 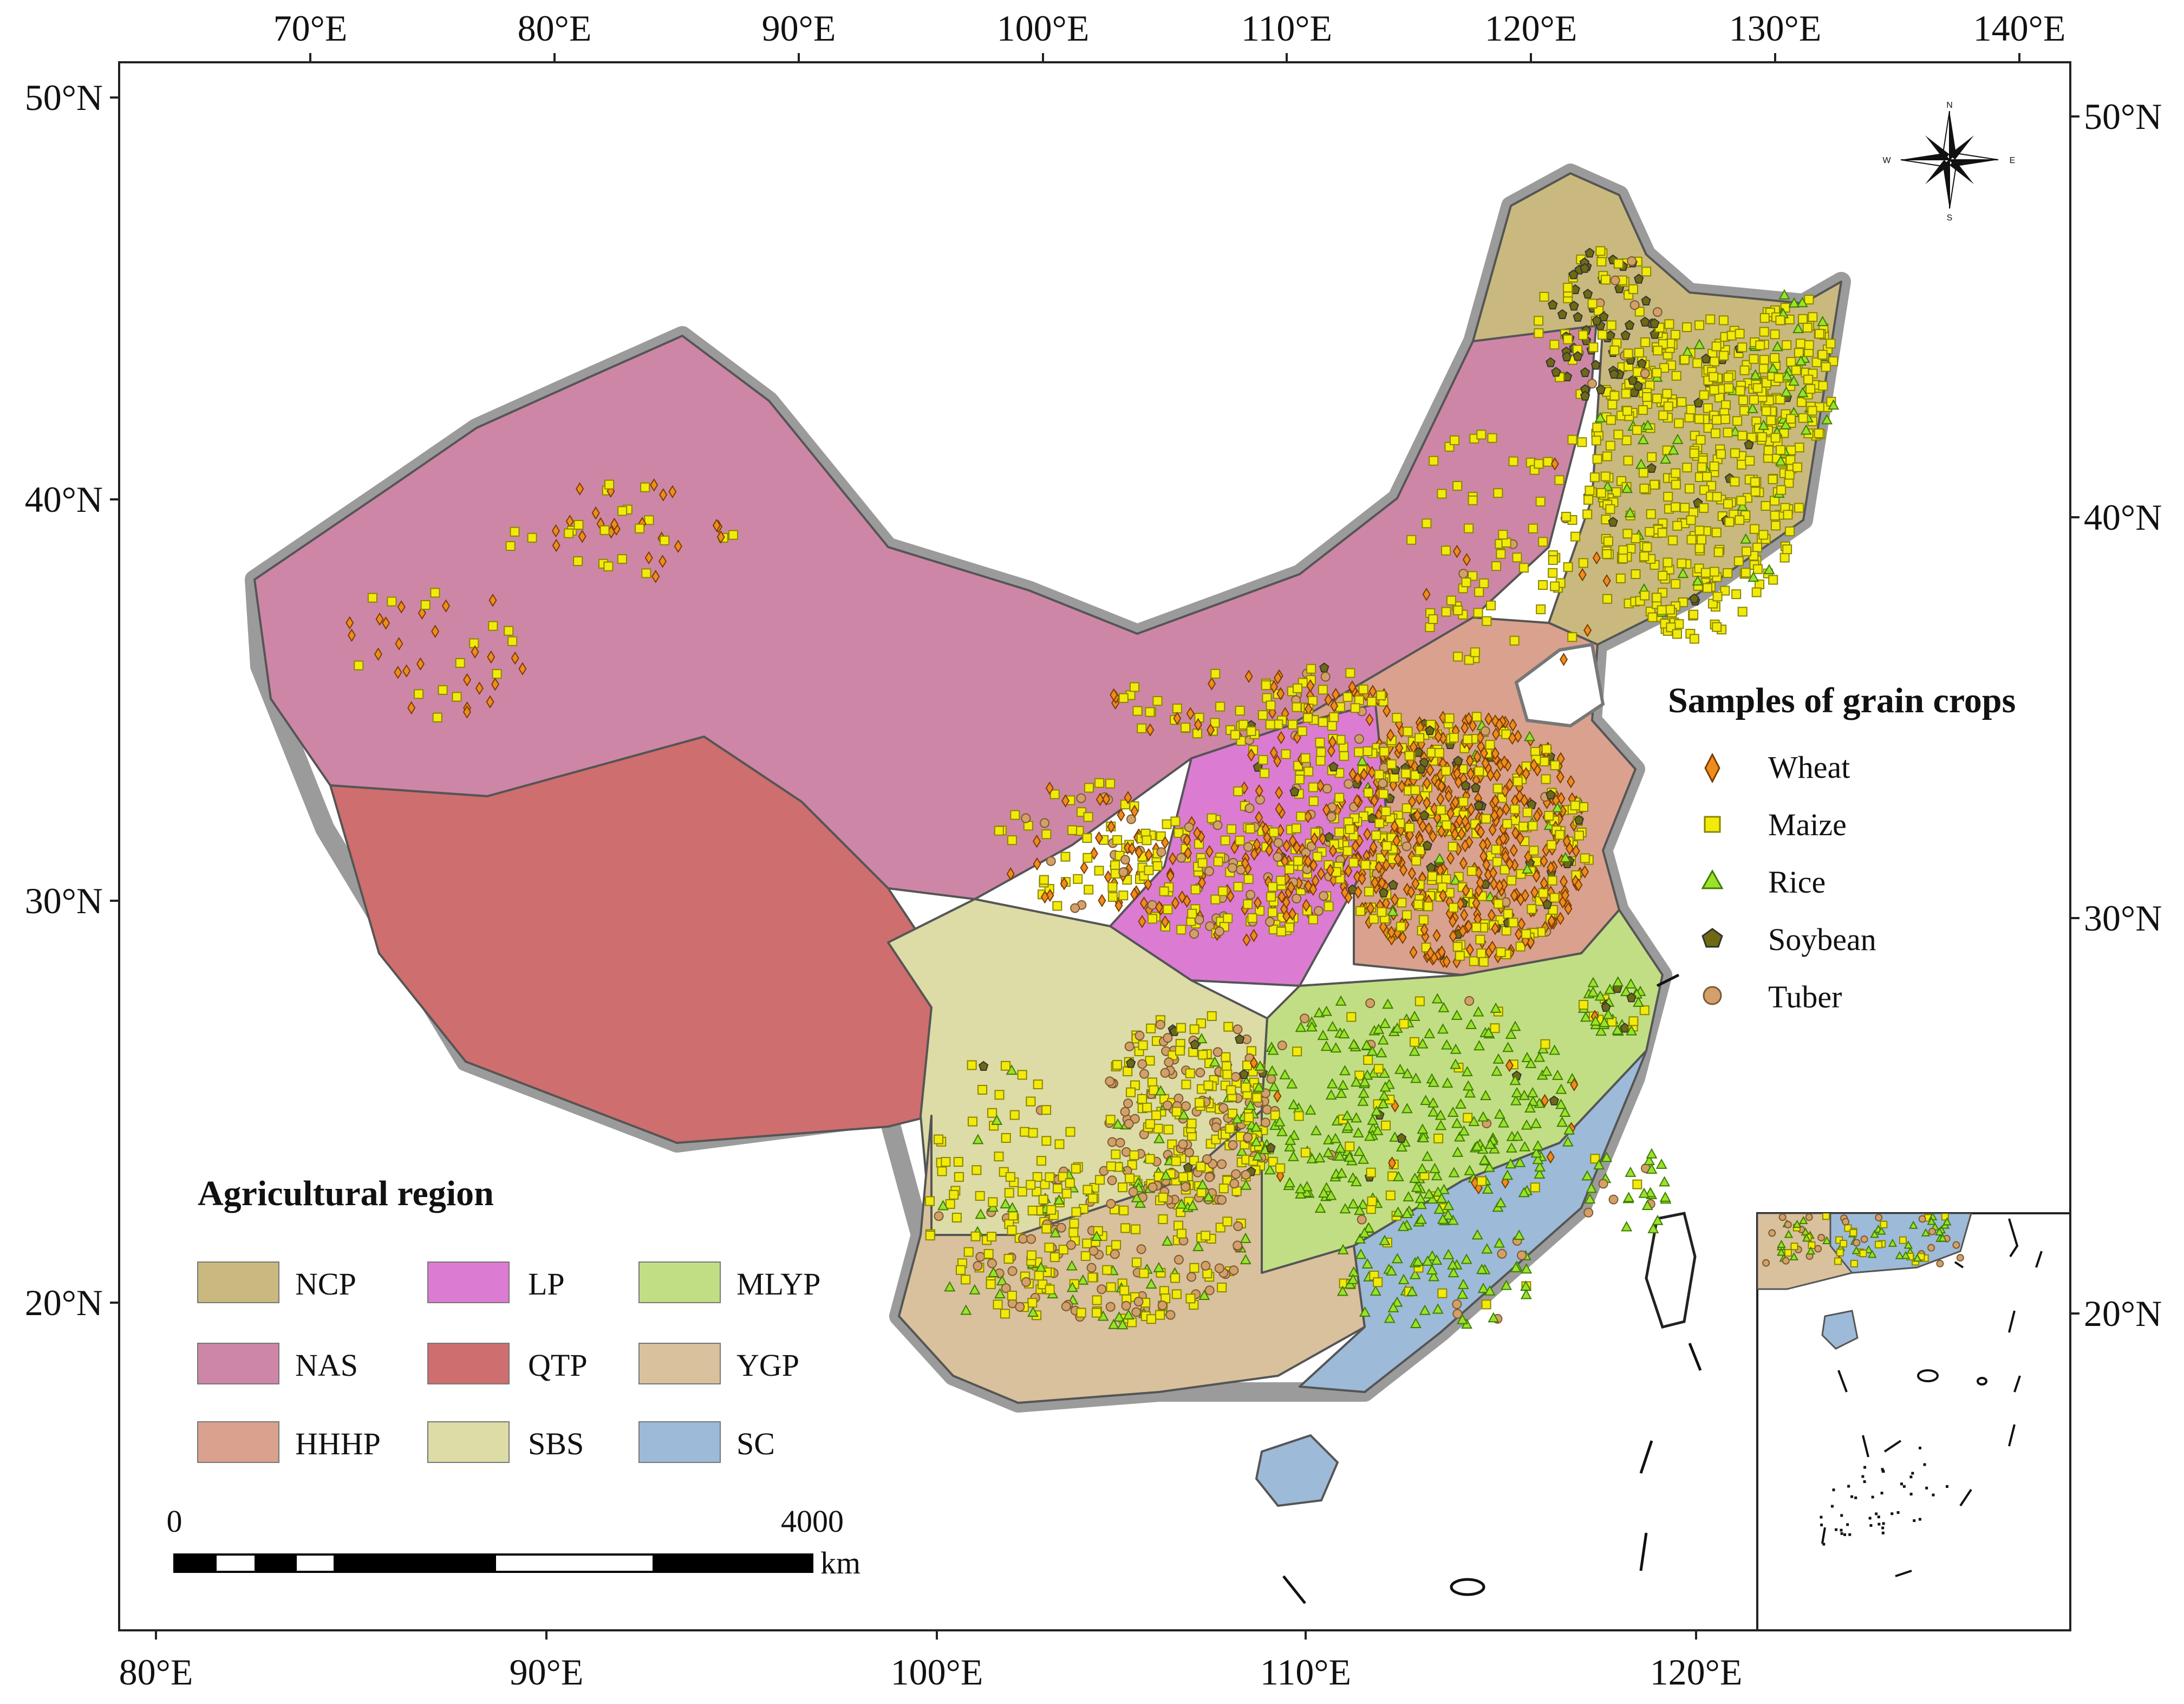 I want to click on scale-end-label: 4000, so click(x=813, y=1521).